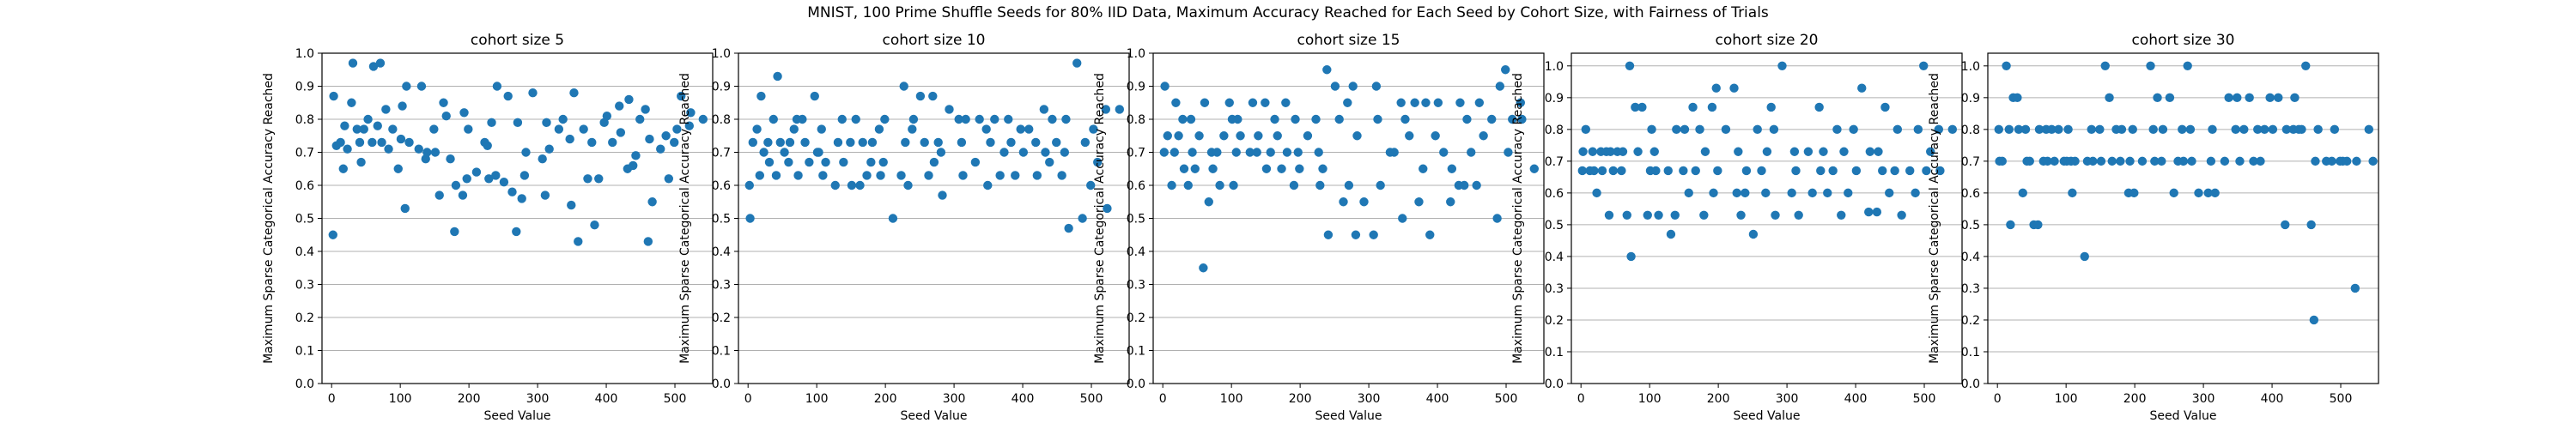 This screenshot has width=2576, height=429. I want to click on y-tick-label: 1.0, so click(1554, 67).